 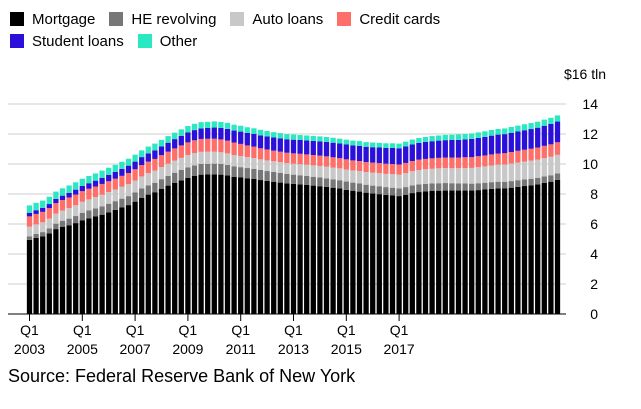 What do you see at coordinates (167, 41) in the screenshot?
I see `legend-item: Other` at bounding box center [167, 41].